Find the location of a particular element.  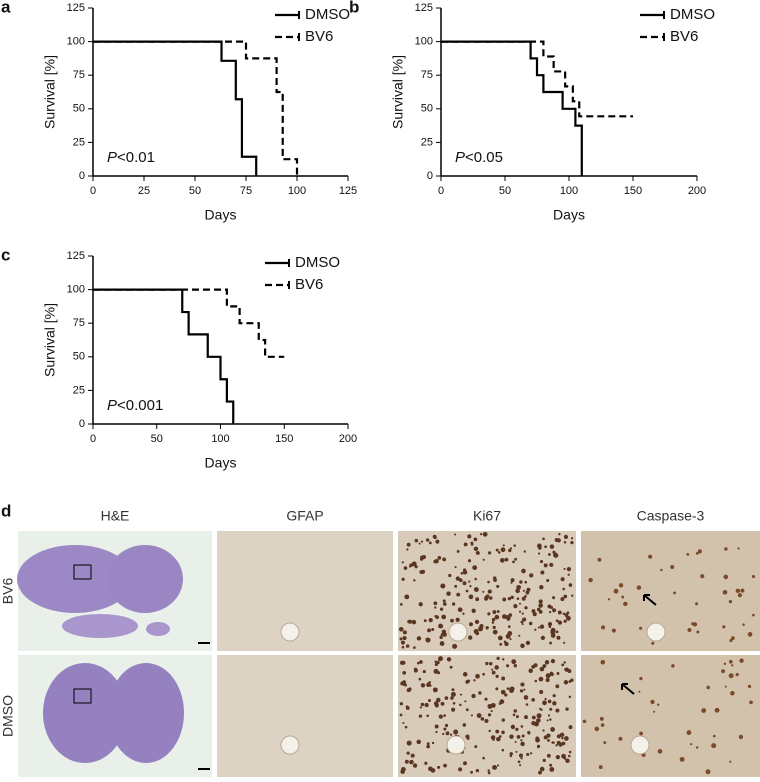

x-tick-label: 0 is located at coordinates (93, 439).